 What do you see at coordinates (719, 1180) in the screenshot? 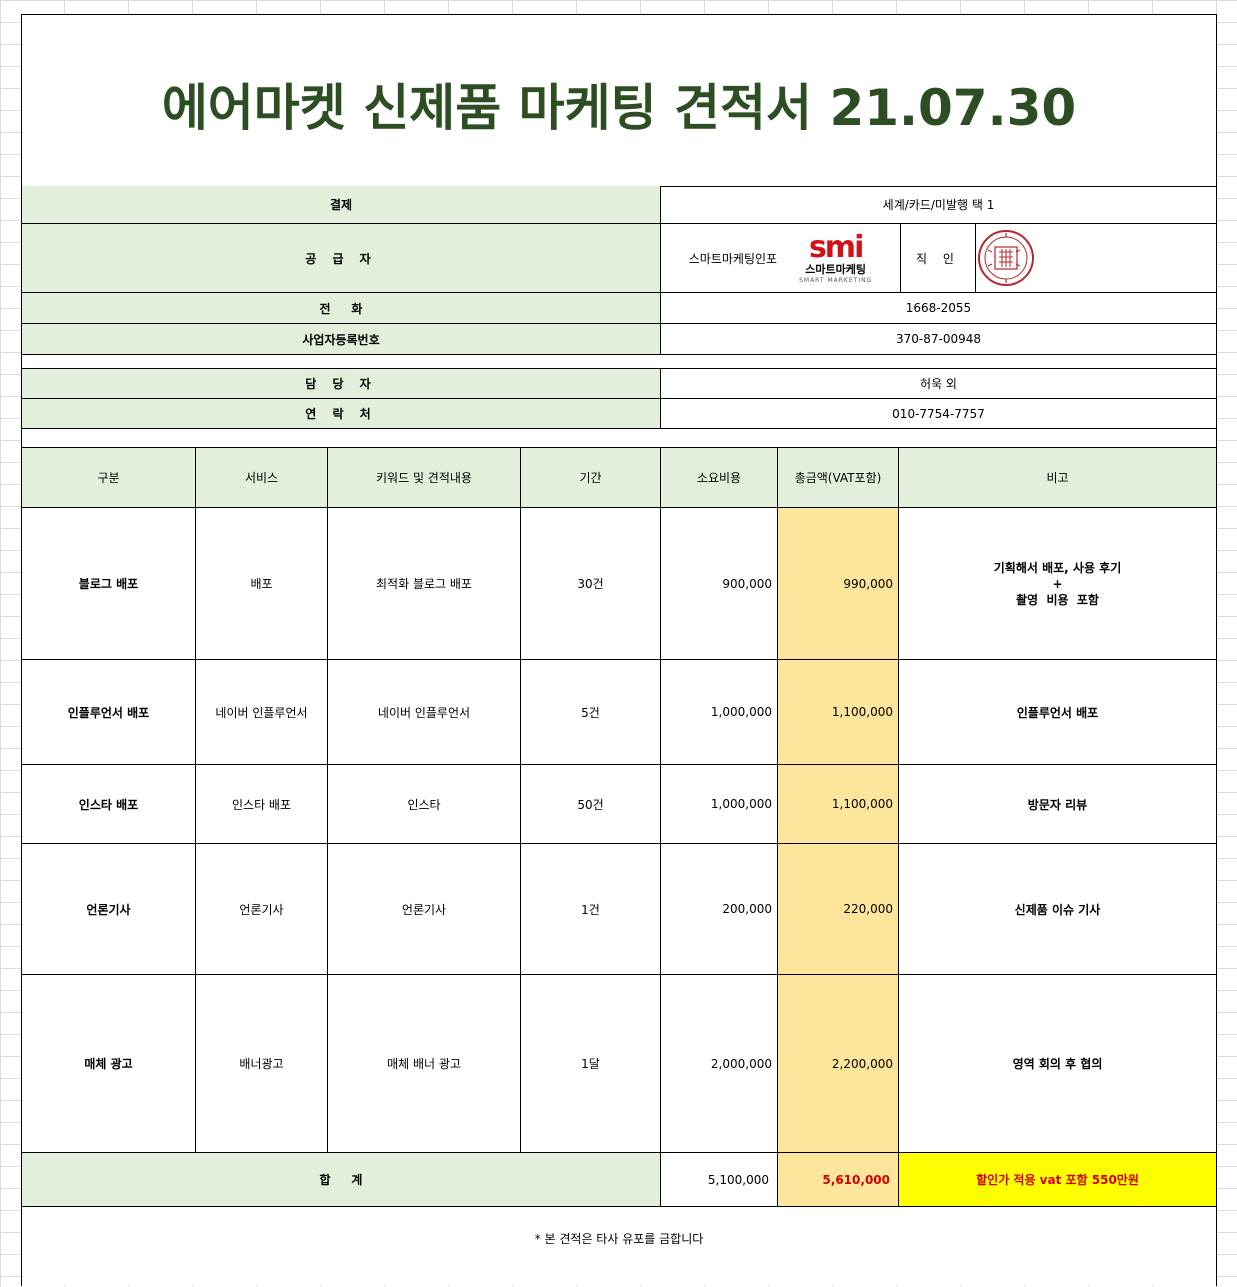
I see `sum-cost: 5,100,000` at bounding box center [719, 1180].